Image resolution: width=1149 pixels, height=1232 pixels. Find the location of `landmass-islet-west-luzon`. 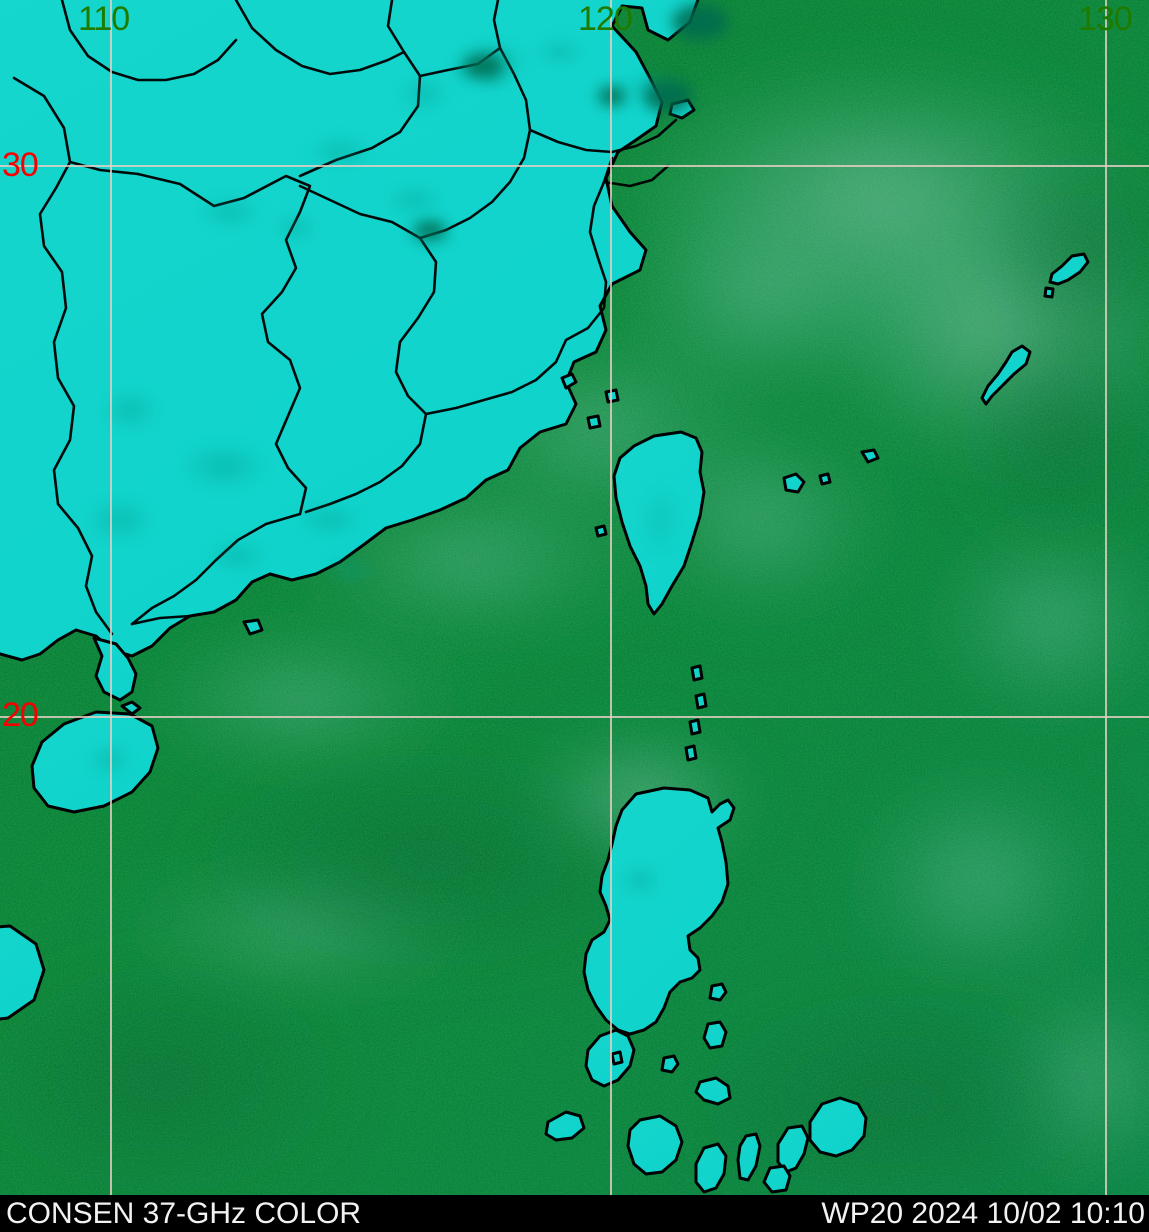

landmass-islet-west-luzon is located at coordinates (617, 1058).